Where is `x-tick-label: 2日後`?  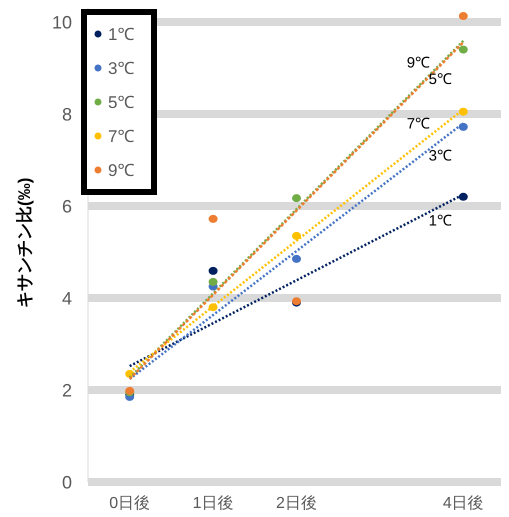
x-tick-label: 2日後 is located at coordinates (296, 503).